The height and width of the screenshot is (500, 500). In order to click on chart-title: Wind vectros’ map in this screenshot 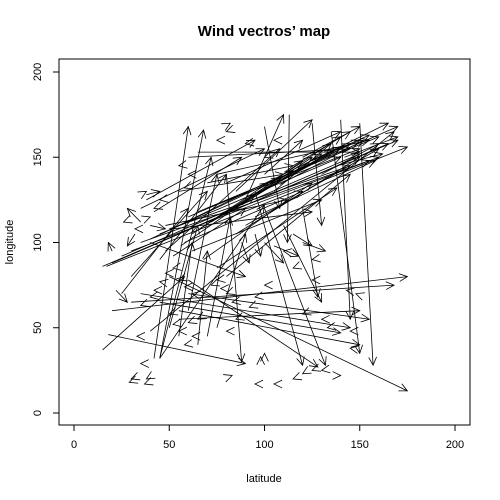, I will do `click(264, 31)`.